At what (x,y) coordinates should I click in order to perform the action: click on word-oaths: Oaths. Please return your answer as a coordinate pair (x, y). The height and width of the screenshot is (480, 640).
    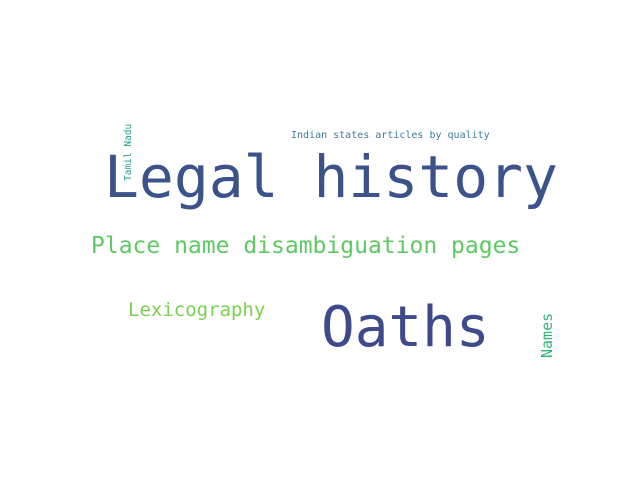
    Looking at the image, I should click on (405, 327).